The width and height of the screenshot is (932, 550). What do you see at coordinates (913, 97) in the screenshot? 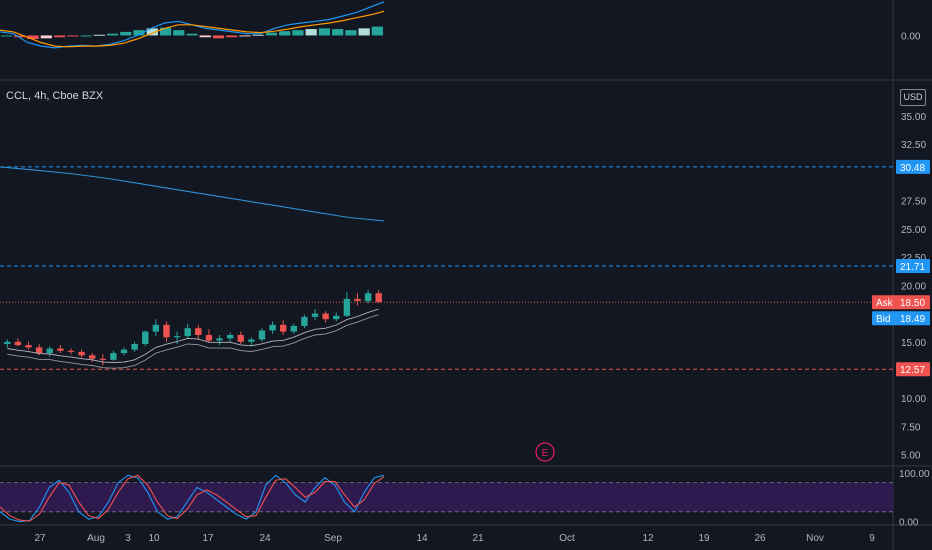
I see `currency-label: USD` at bounding box center [913, 97].